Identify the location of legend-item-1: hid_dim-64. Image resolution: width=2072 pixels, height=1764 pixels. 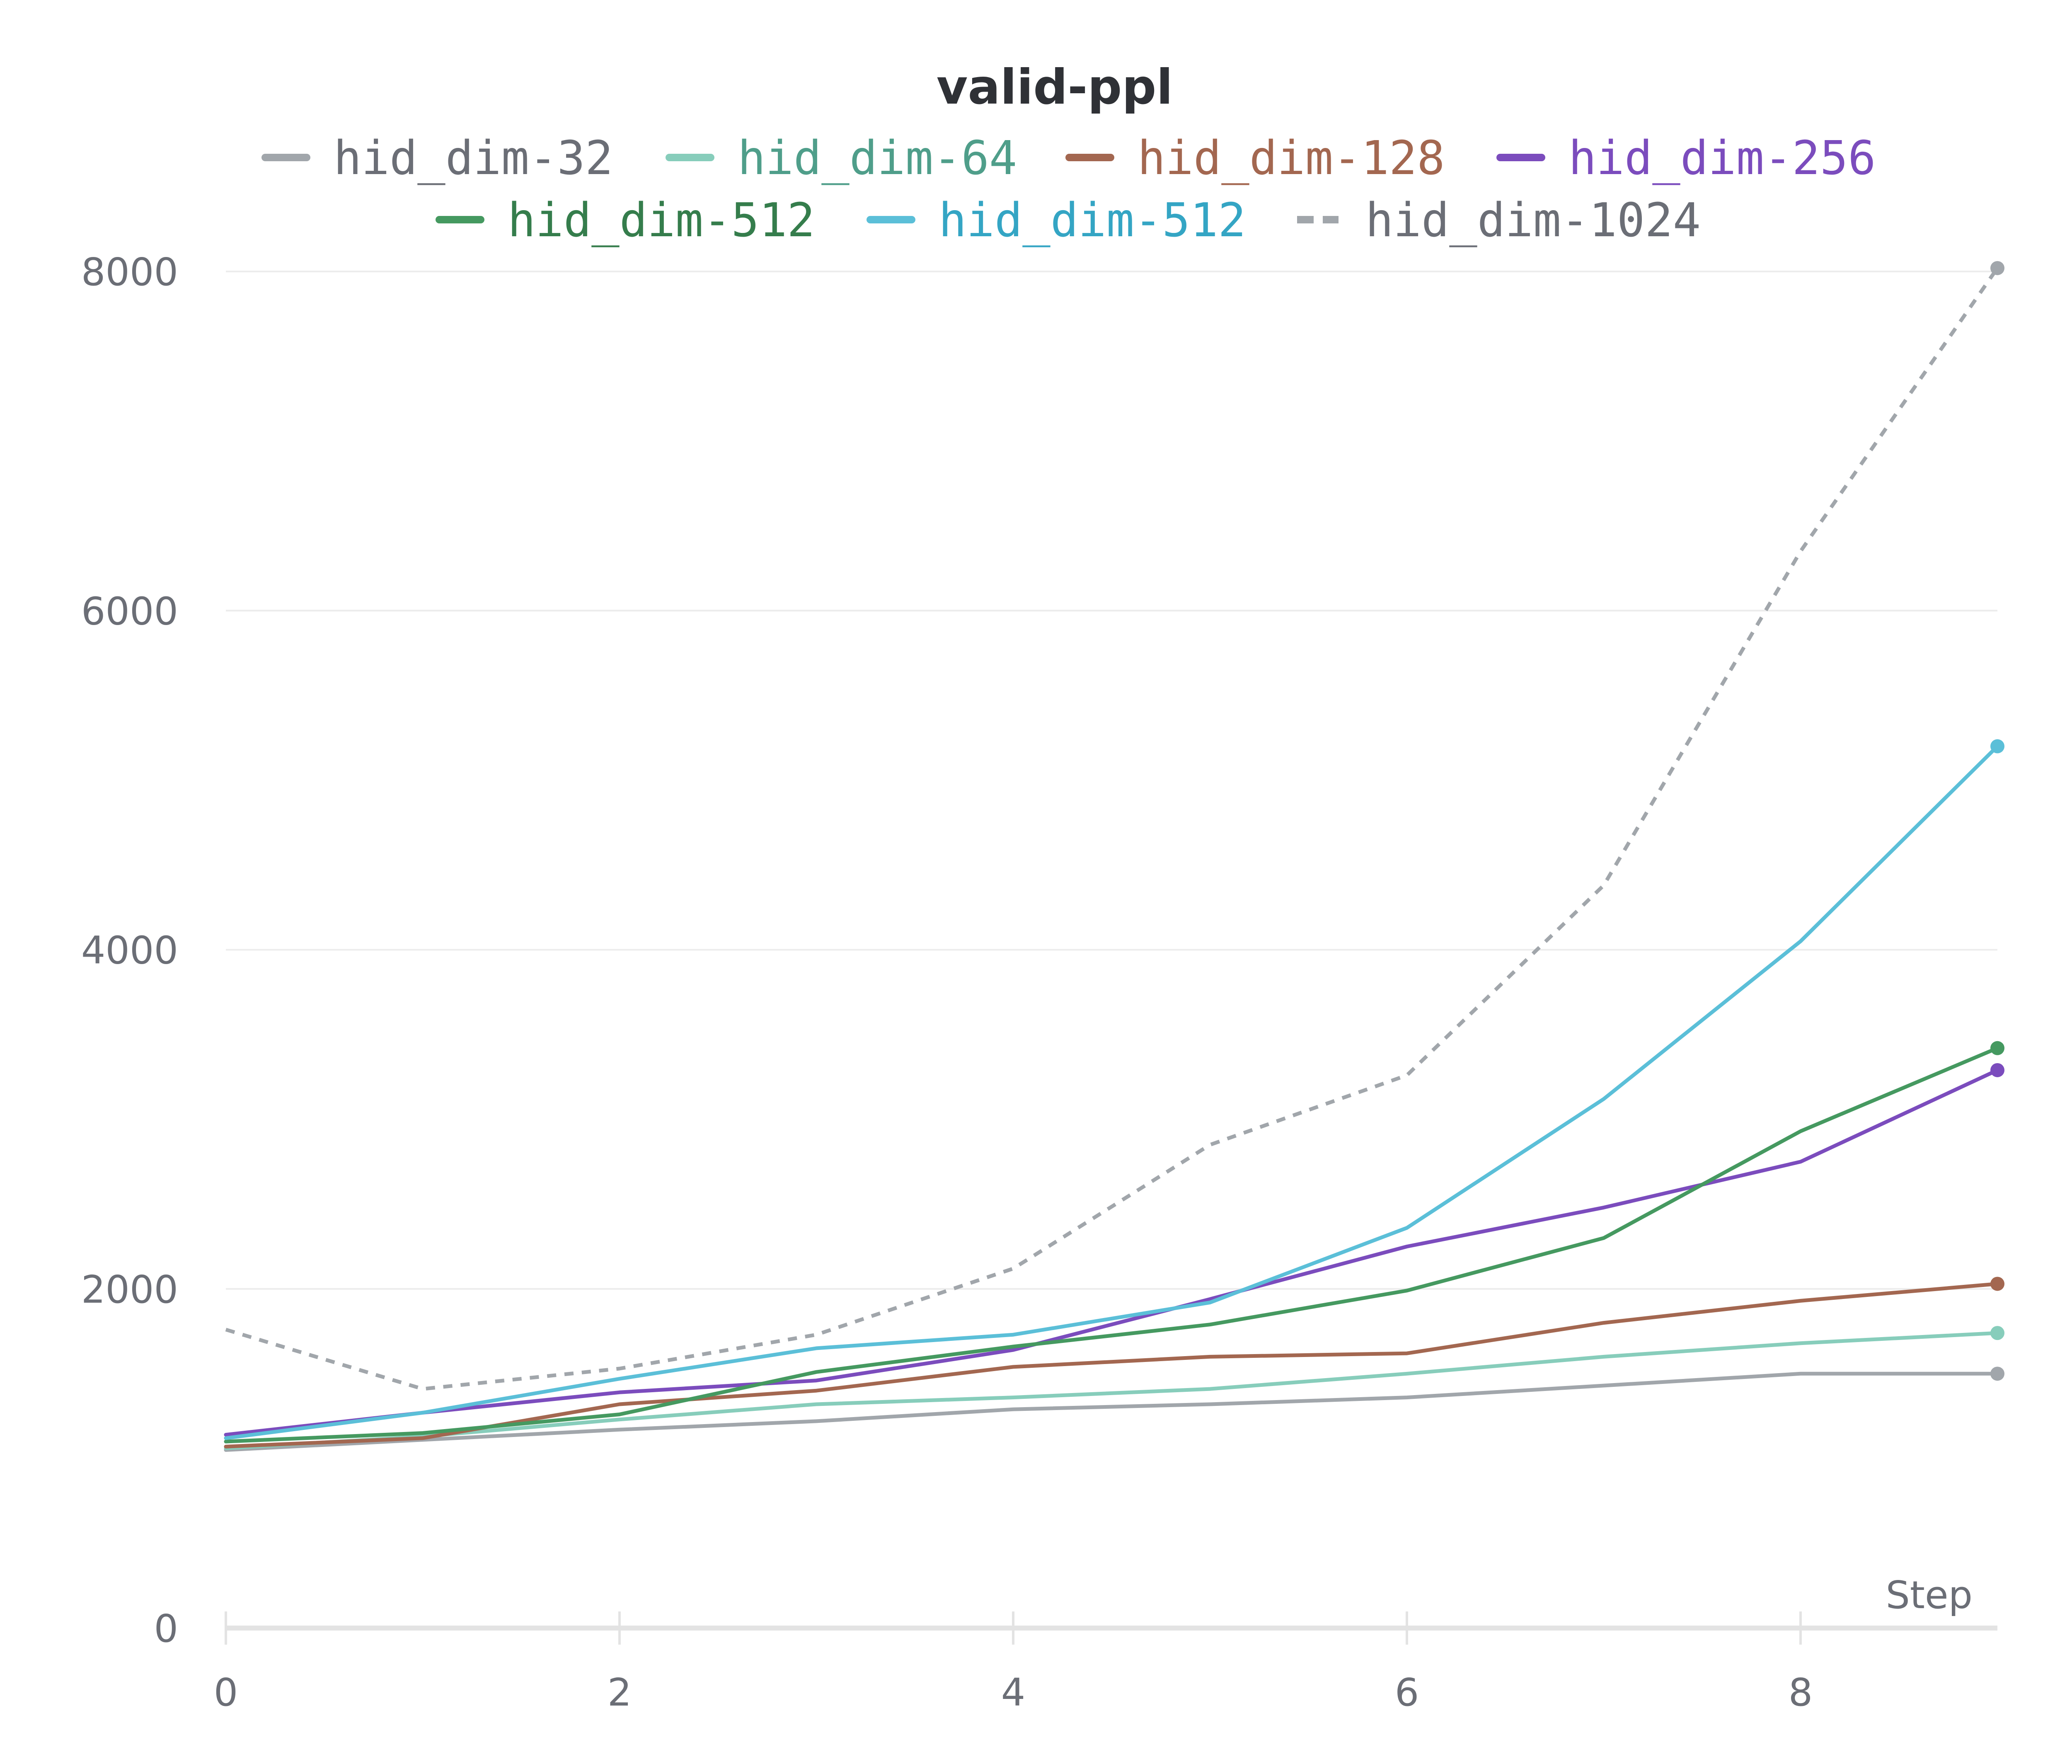
(841, 158).